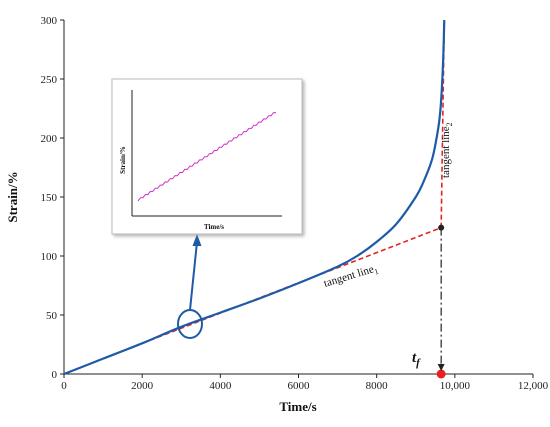 This screenshot has height=427, width=550. I want to click on tangent-line-2-label-text: tangent line, so click(446, 152).